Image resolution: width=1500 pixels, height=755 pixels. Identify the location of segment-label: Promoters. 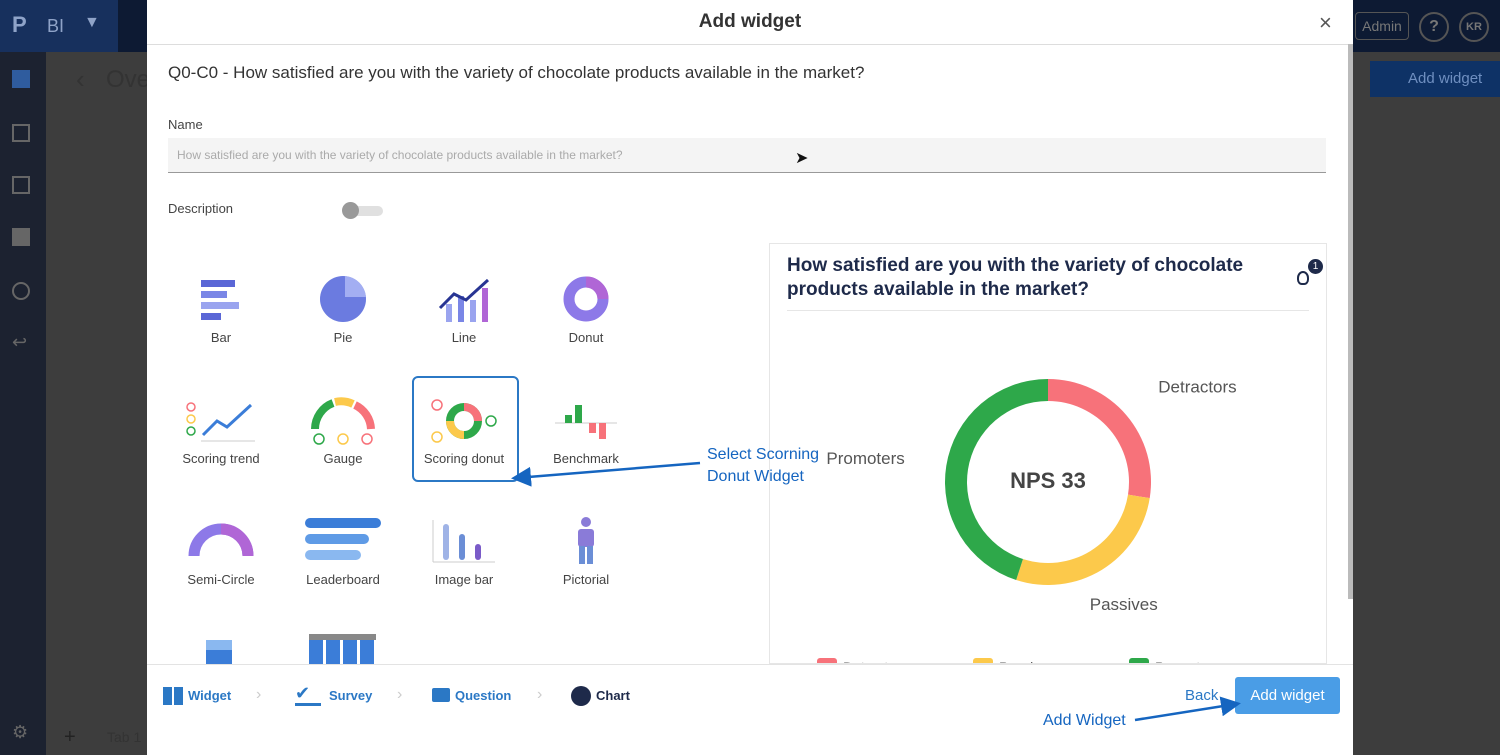
(865, 458).